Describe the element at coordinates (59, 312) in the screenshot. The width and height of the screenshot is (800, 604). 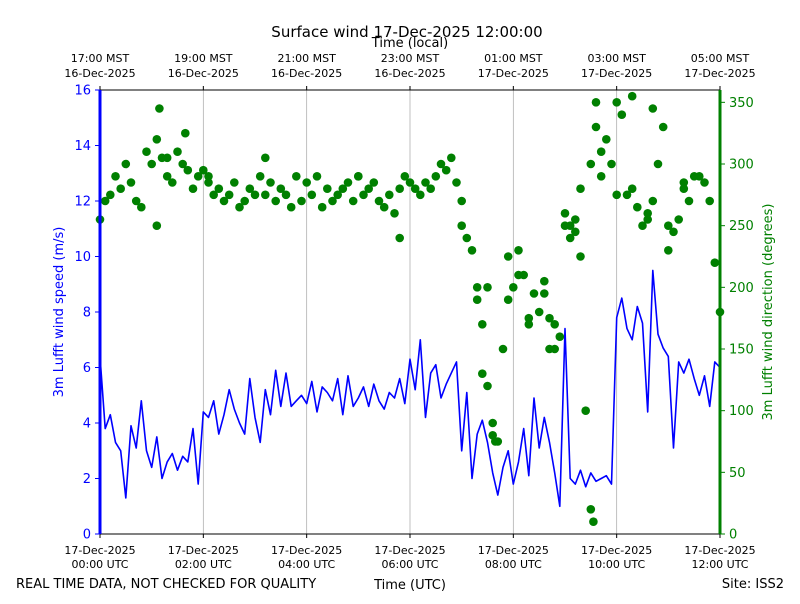
I see `left-axis-label: 3m Lufft wind speed (m/s)` at that location.